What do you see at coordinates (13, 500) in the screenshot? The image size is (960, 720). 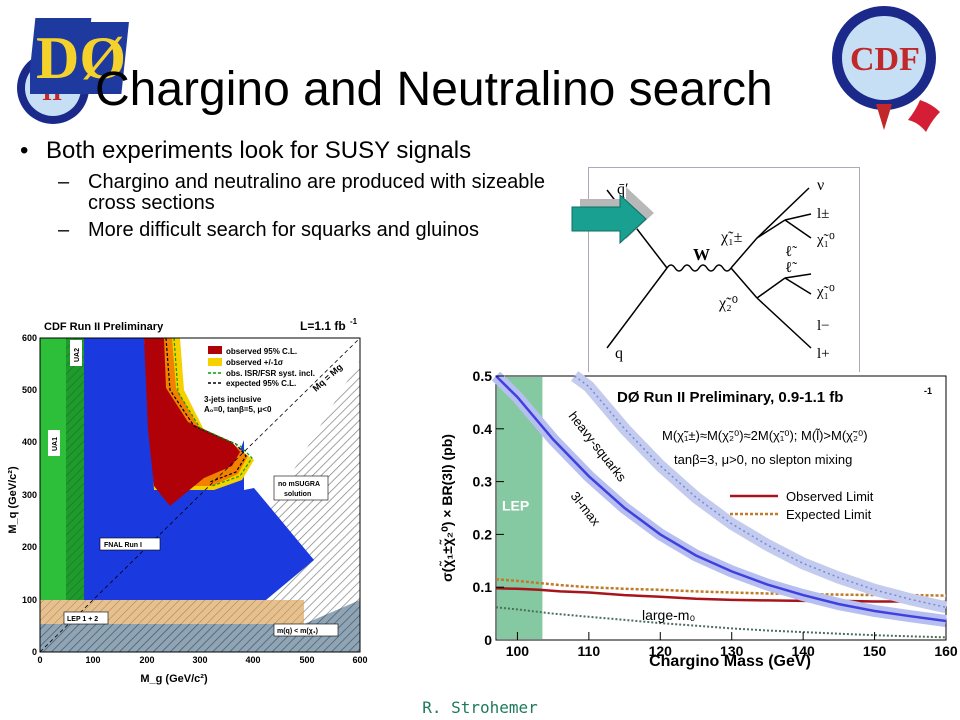 I see `cdf-ylabel: M_q (GeV/c²)` at bounding box center [13, 500].